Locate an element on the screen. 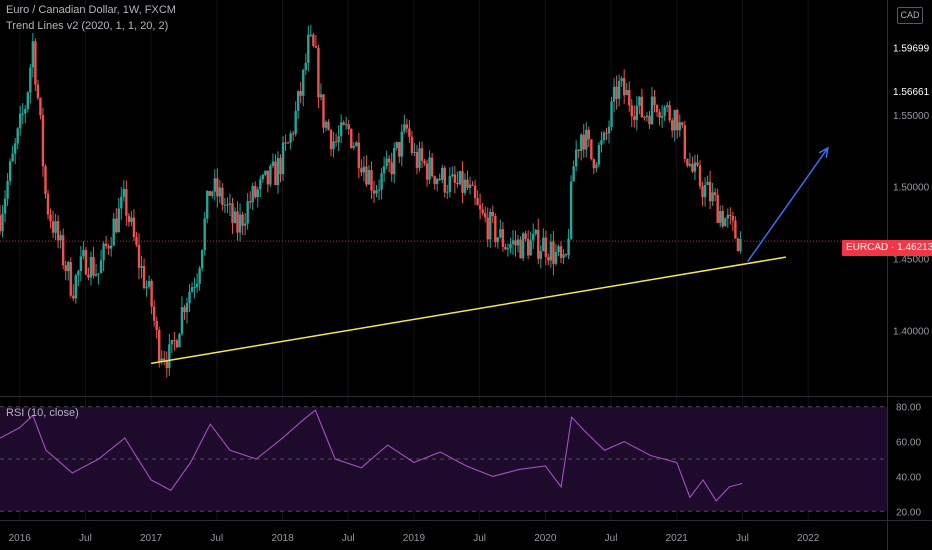 The height and width of the screenshot is (550, 932). symbol-title: Euro / Canadian Dollar, 1W, FXCM is located at coordinates (91, 10).